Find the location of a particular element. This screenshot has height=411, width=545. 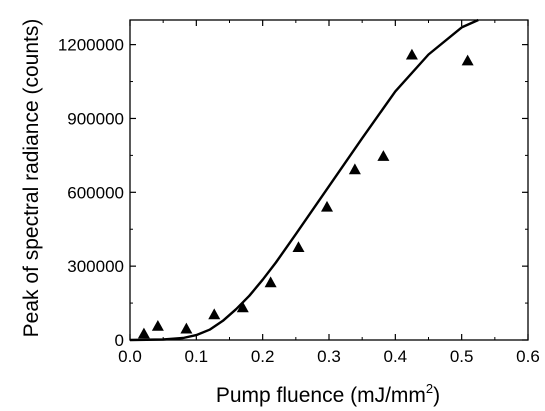

x-tick-label: 0.1 is located at coordinates (197, 356).